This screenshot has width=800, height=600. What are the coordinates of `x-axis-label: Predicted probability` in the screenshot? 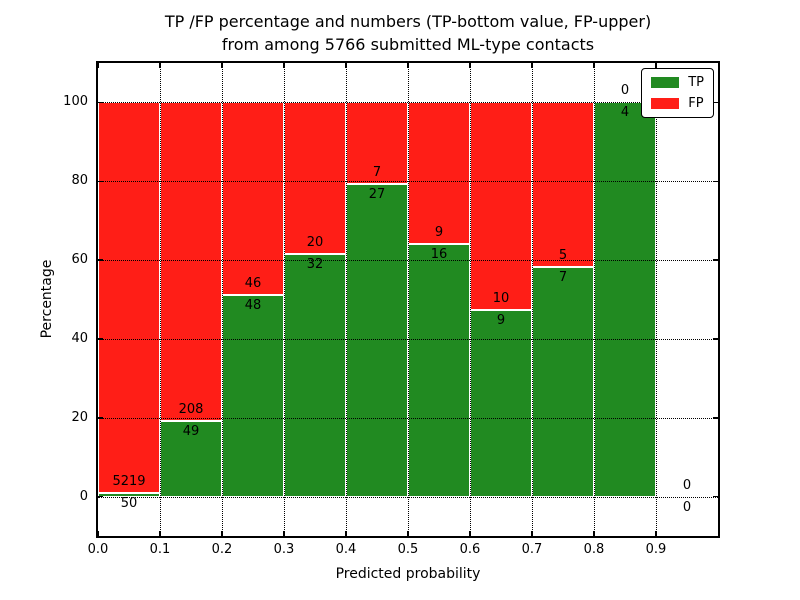 It's located at (408, 574).